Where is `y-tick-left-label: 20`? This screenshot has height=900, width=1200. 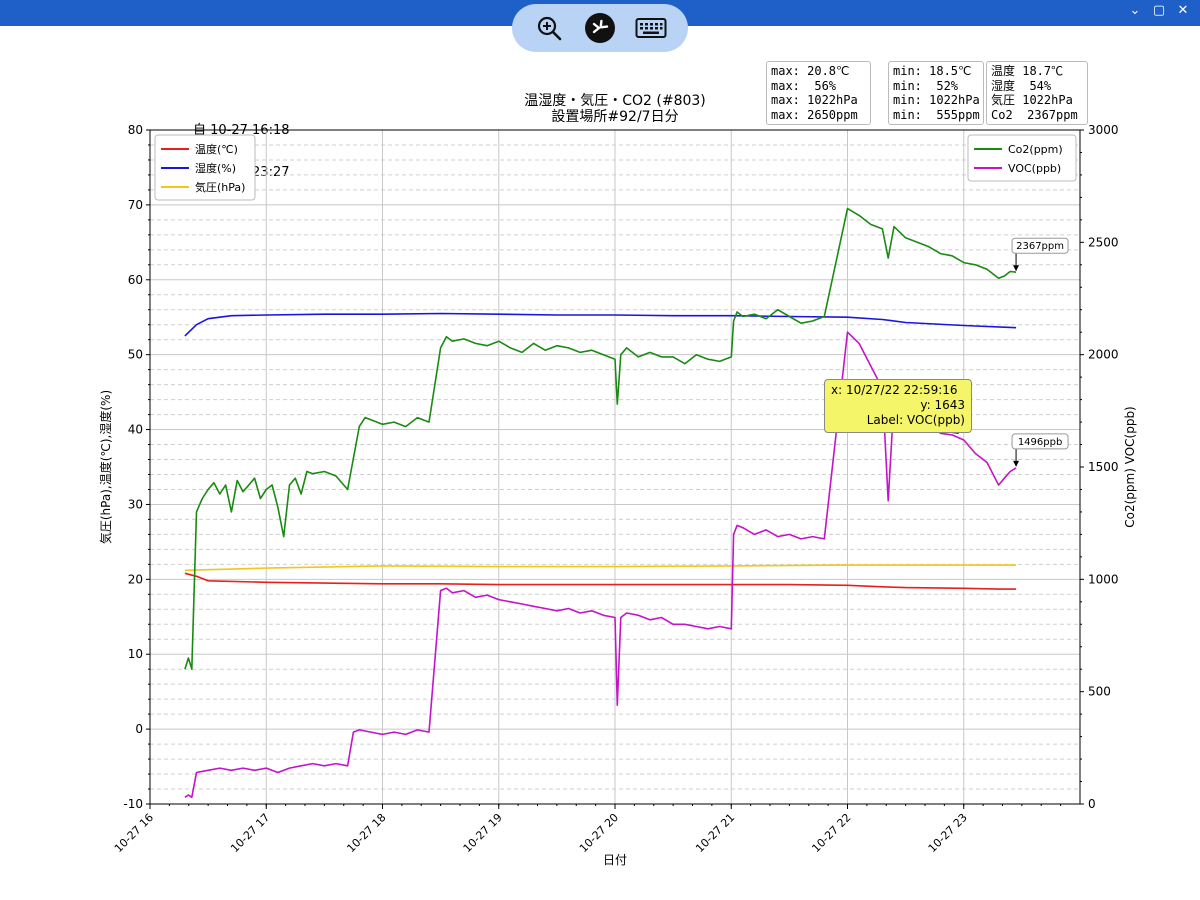
y-tick-left-label: 20 is located at coordinates (135, 579).